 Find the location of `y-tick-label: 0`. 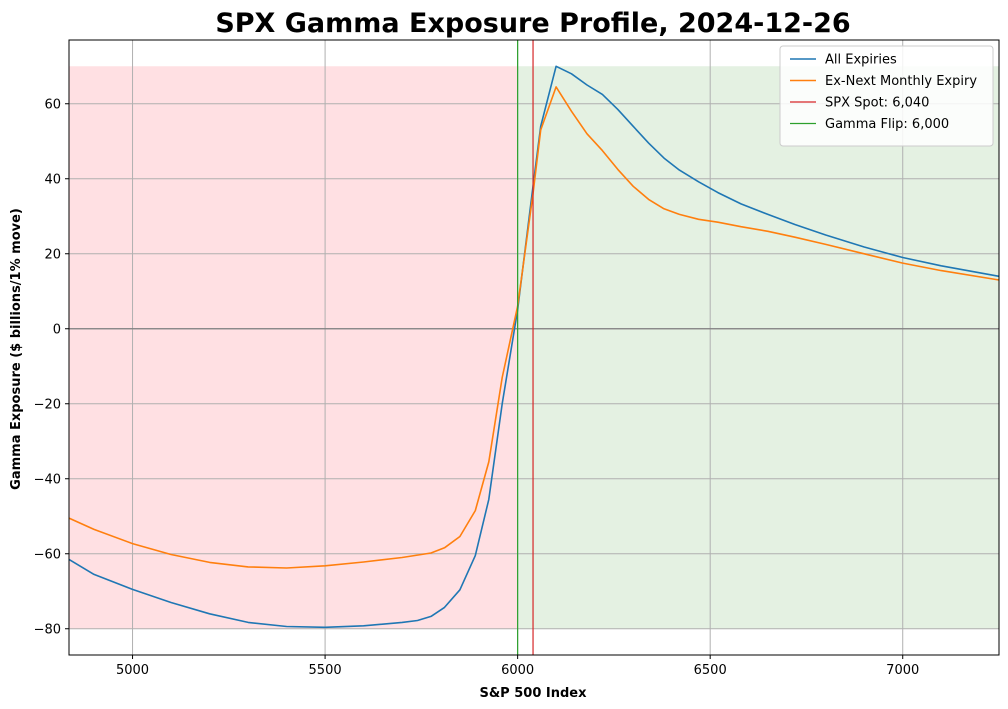

y-tick-label: 0 is located at coordinates (57, 329).